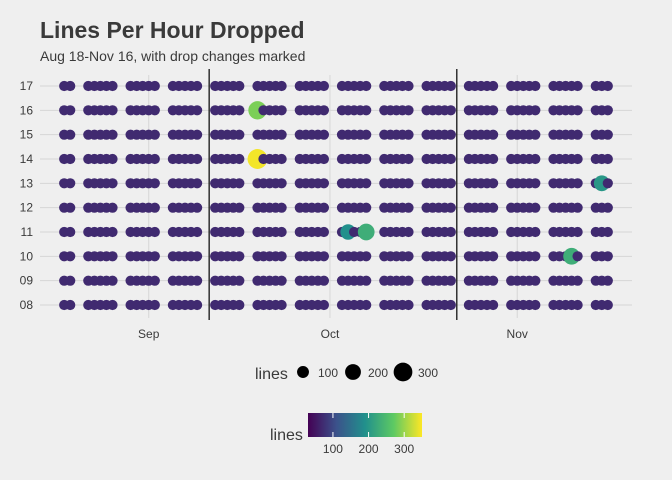  Describe the element at coordinates (172, 30) in the screenshot. I see `chart-title: Lines Per Hour Dropped` at that location.